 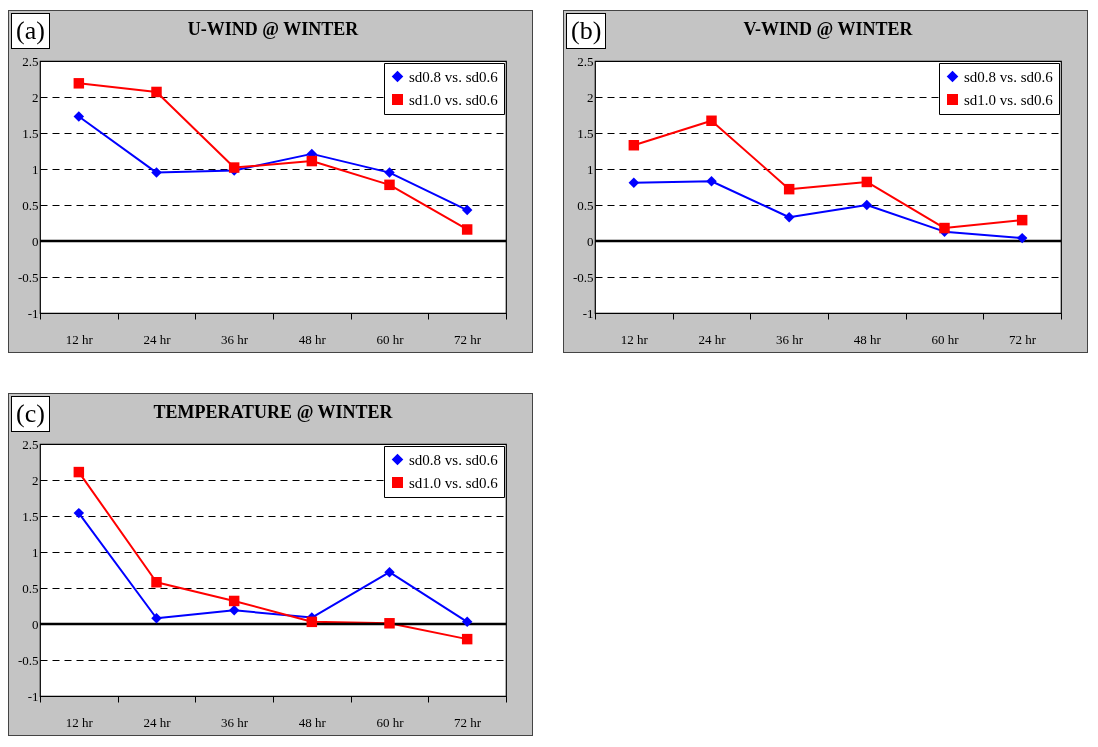 What do you see at coordinates (30, 31) in the screenshot?
I see `text: (a)` at bounding box center [30, 31].